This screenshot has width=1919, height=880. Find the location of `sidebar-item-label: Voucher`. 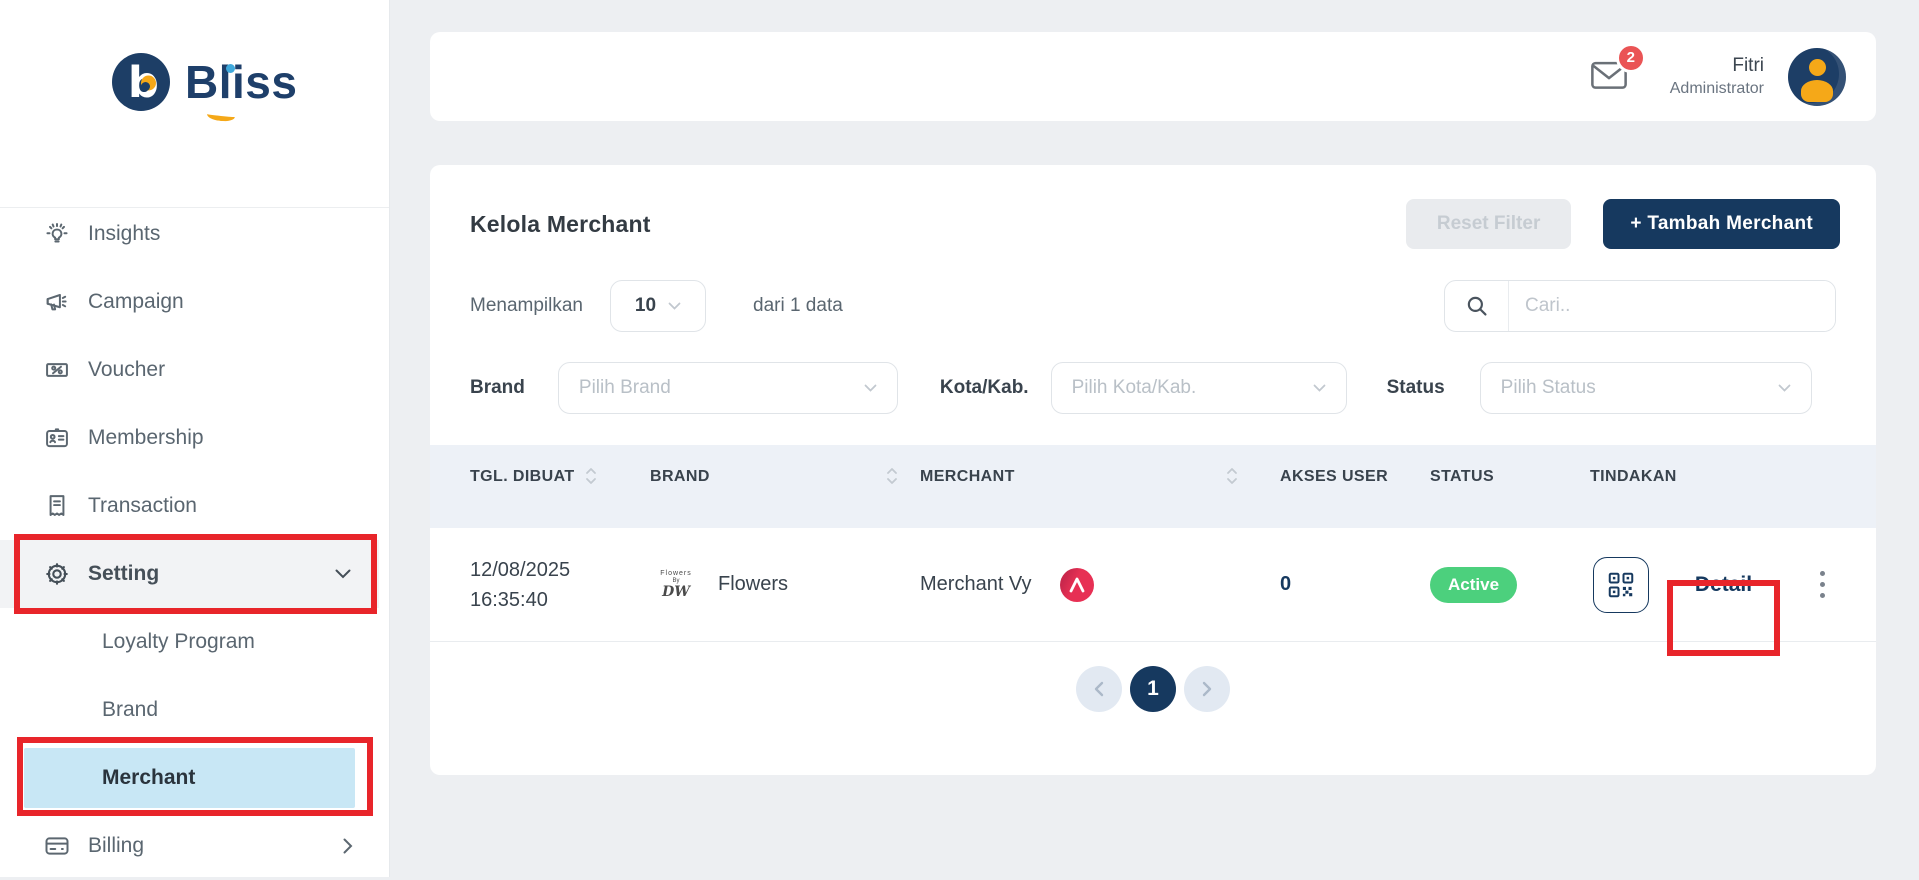

sidebar-item-label: Voucher is located at coordinates (127, 369).